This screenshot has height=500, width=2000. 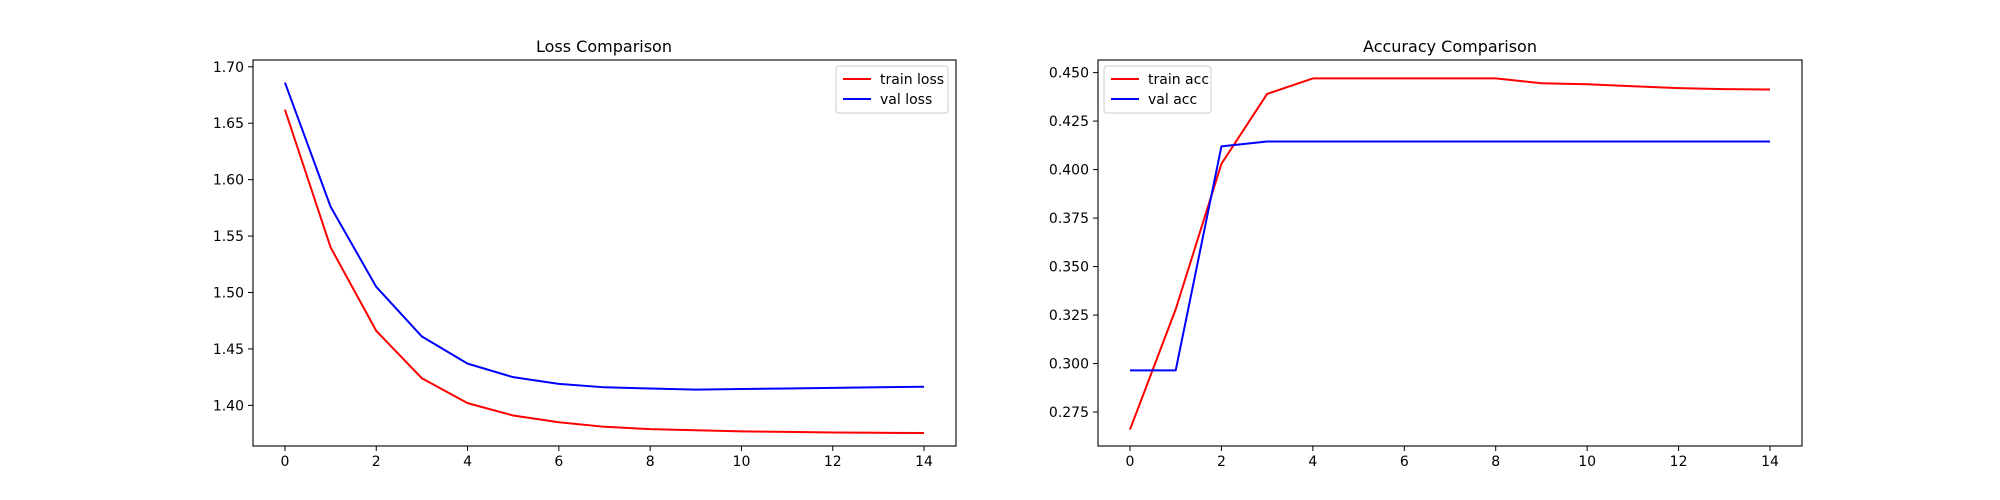 What do you see at coordinates (228, 350) in the screenshot?
I see `loss-y-tick-label: 1.45` at bounding box center [228, 350].